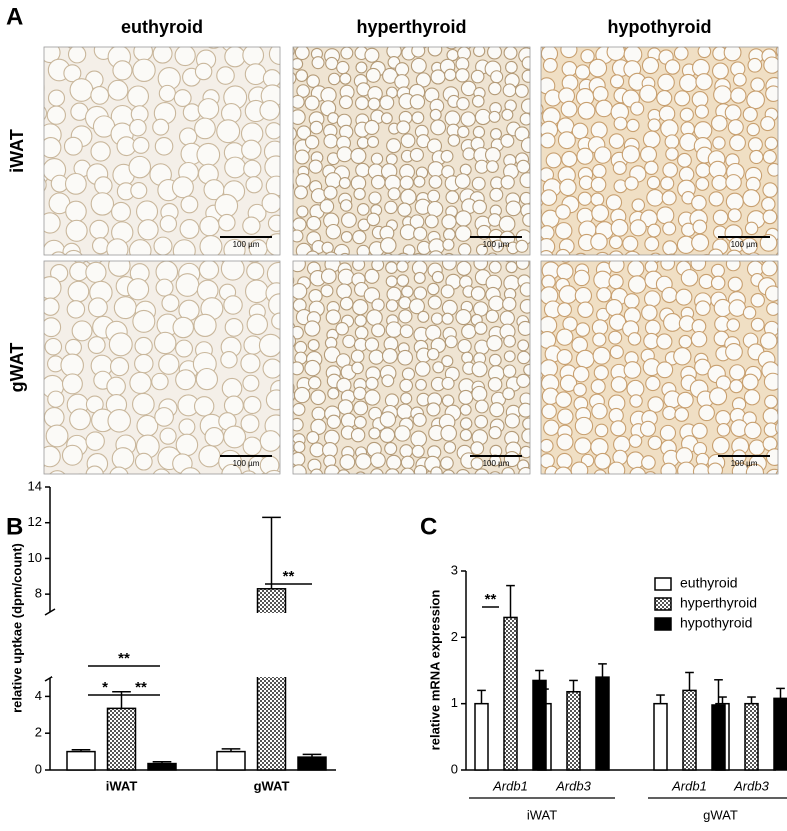 This screenshot has width=787, height=831. What do you see at coordinates (744, 244) in the screenshot?
I see `scale-bar-label: 100 µm` at bounding box center [744, 244].